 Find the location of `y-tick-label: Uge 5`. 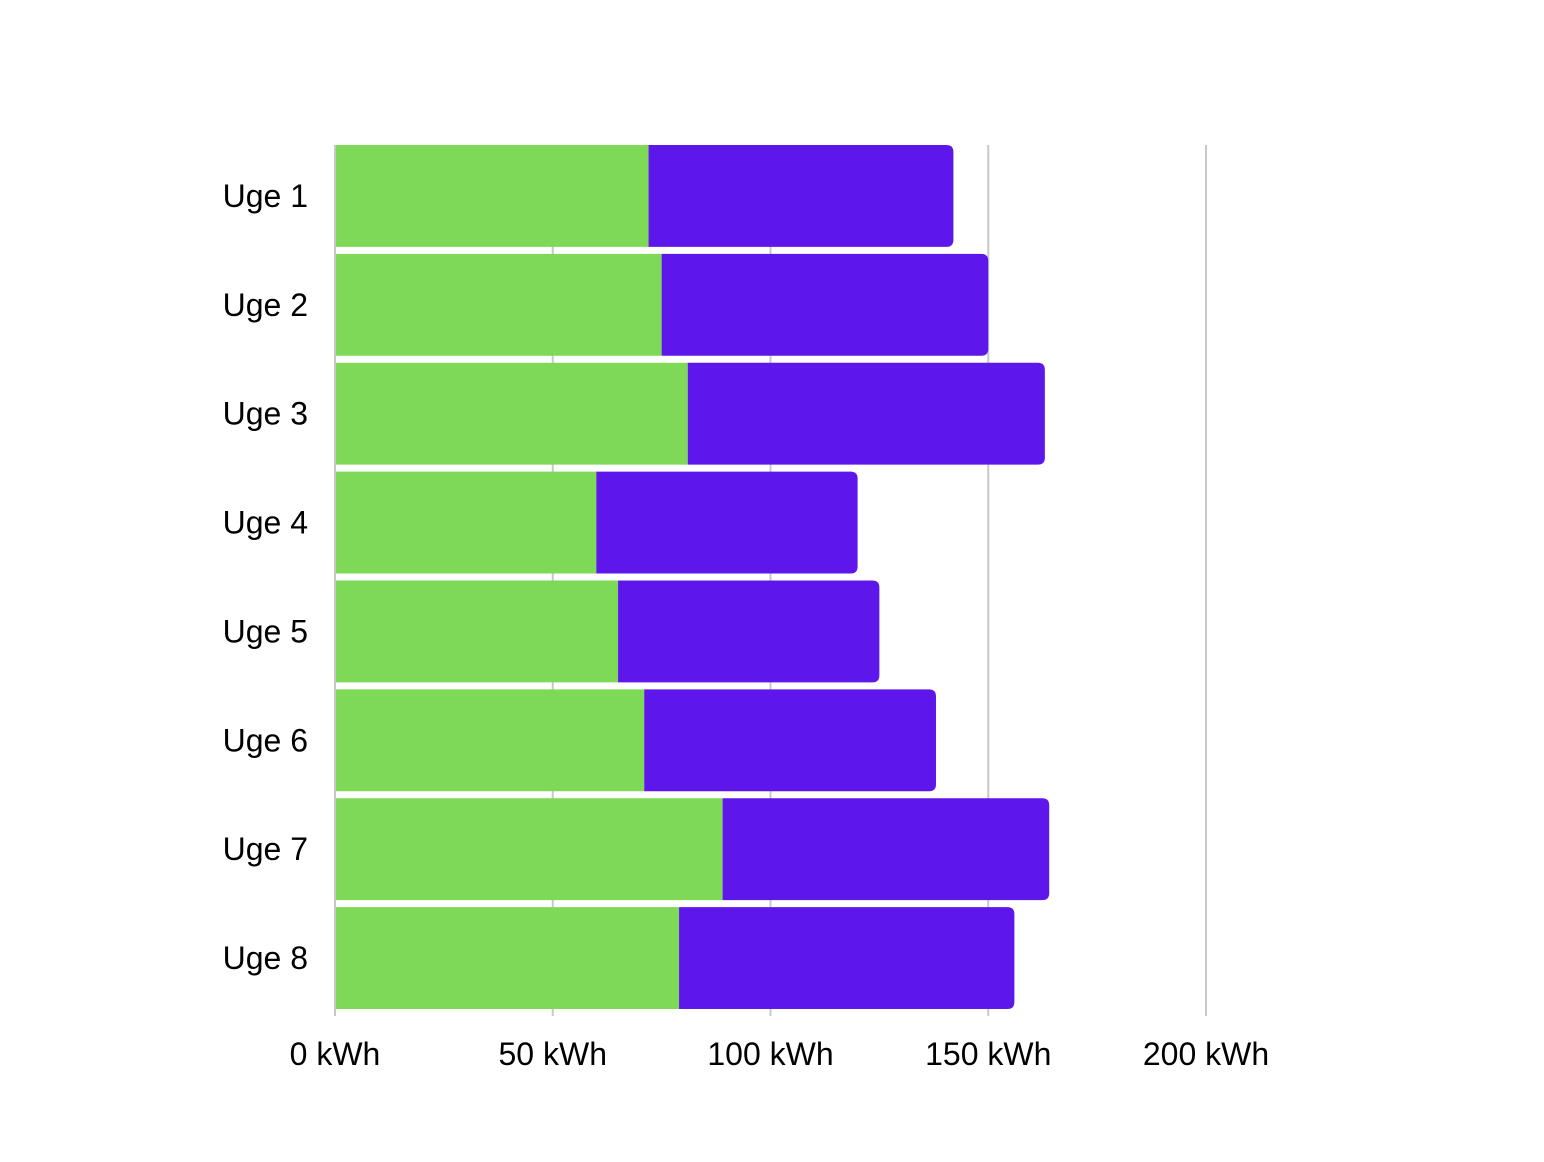

y-tick-label: Uge 5 is located at coordinates (265, 631).